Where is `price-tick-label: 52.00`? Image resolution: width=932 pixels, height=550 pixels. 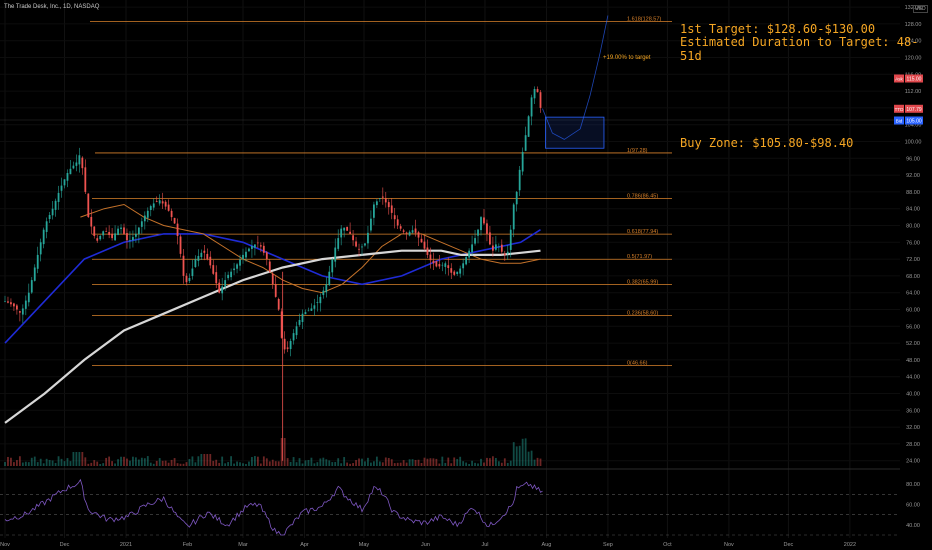
price-tick-label: 52.00 is located at coordinates (913, 344).